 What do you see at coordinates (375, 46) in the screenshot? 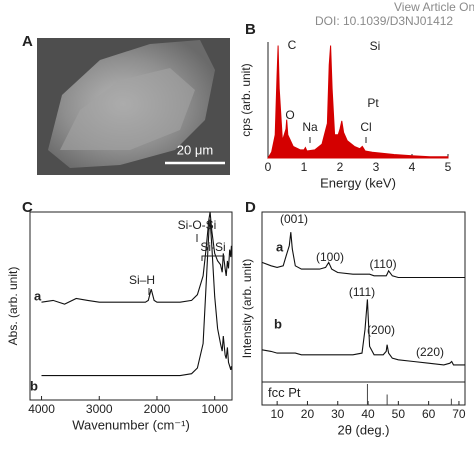
I see `peak-label: Si` at bounding box center [375, 46].